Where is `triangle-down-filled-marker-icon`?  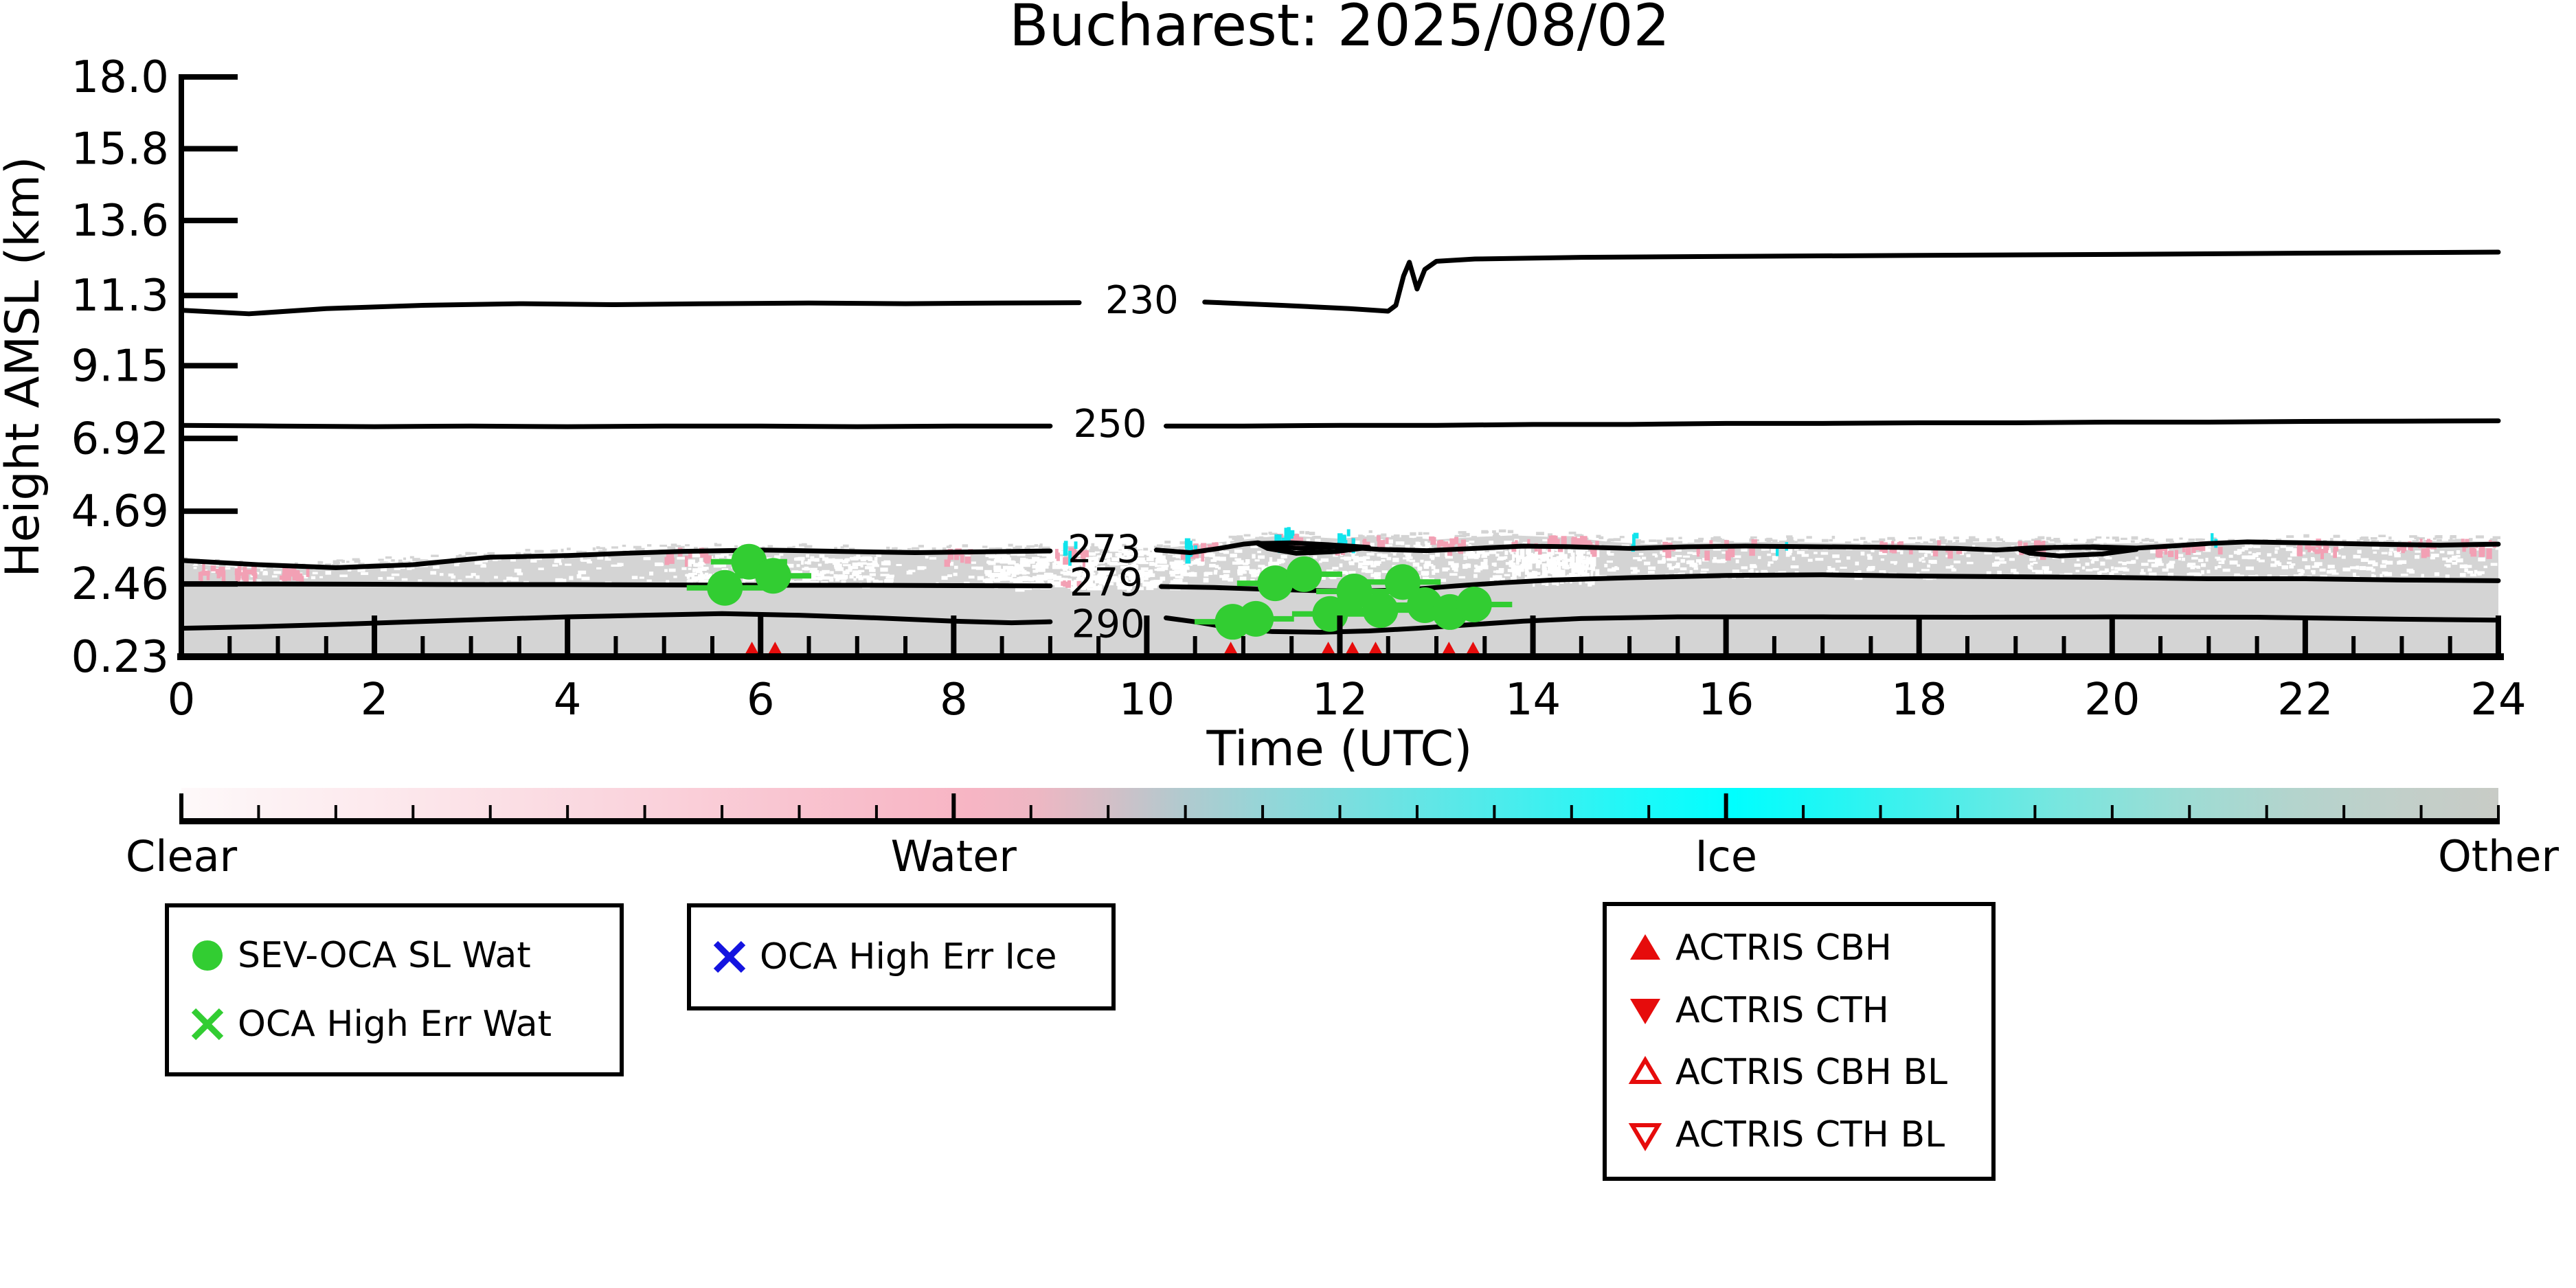
triangle-down-filled-marker-icon is located at coordinates (1645, 1011).